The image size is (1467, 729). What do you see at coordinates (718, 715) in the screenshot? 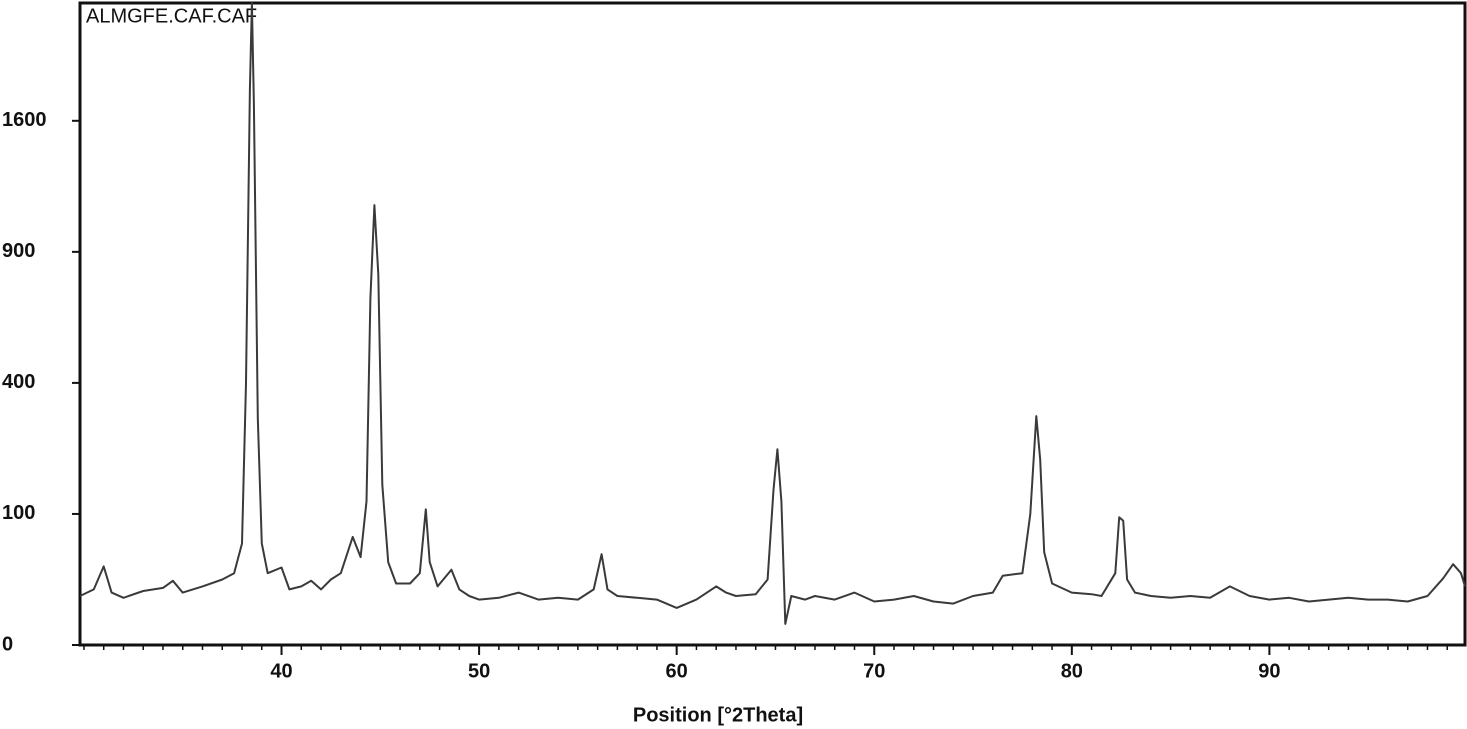
I see `x-axis-label: Position [°2Theta]` at bounding box center [718, 715].